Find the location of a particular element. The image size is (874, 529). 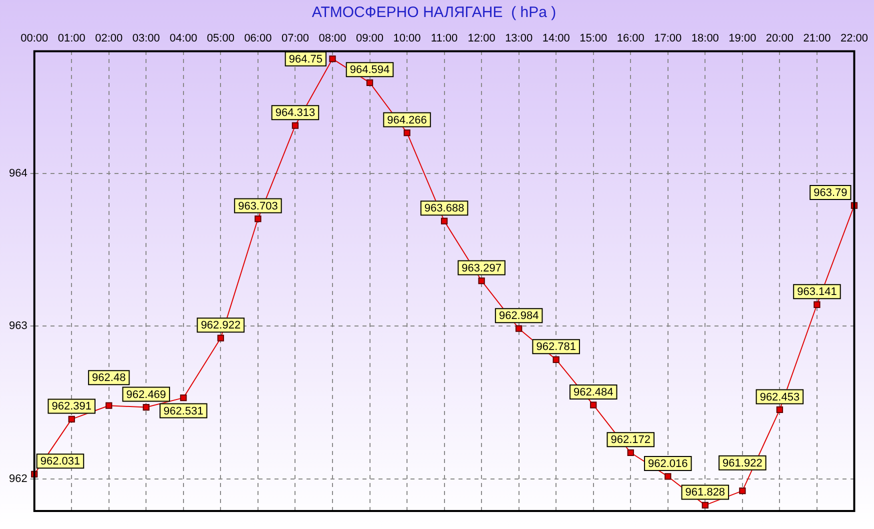

data-label: 961.922 is located at coordinates (742, 463).